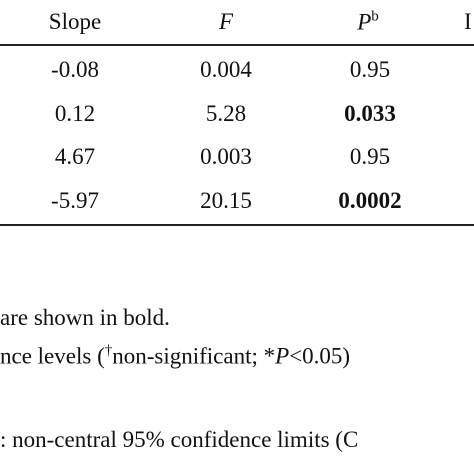 The width and height of the screenshot is (474, 474). Describe the element at coordinates (179, 439) in the screenshot. I see `note-3: : non-central 95% confidence limits (C` at that location.